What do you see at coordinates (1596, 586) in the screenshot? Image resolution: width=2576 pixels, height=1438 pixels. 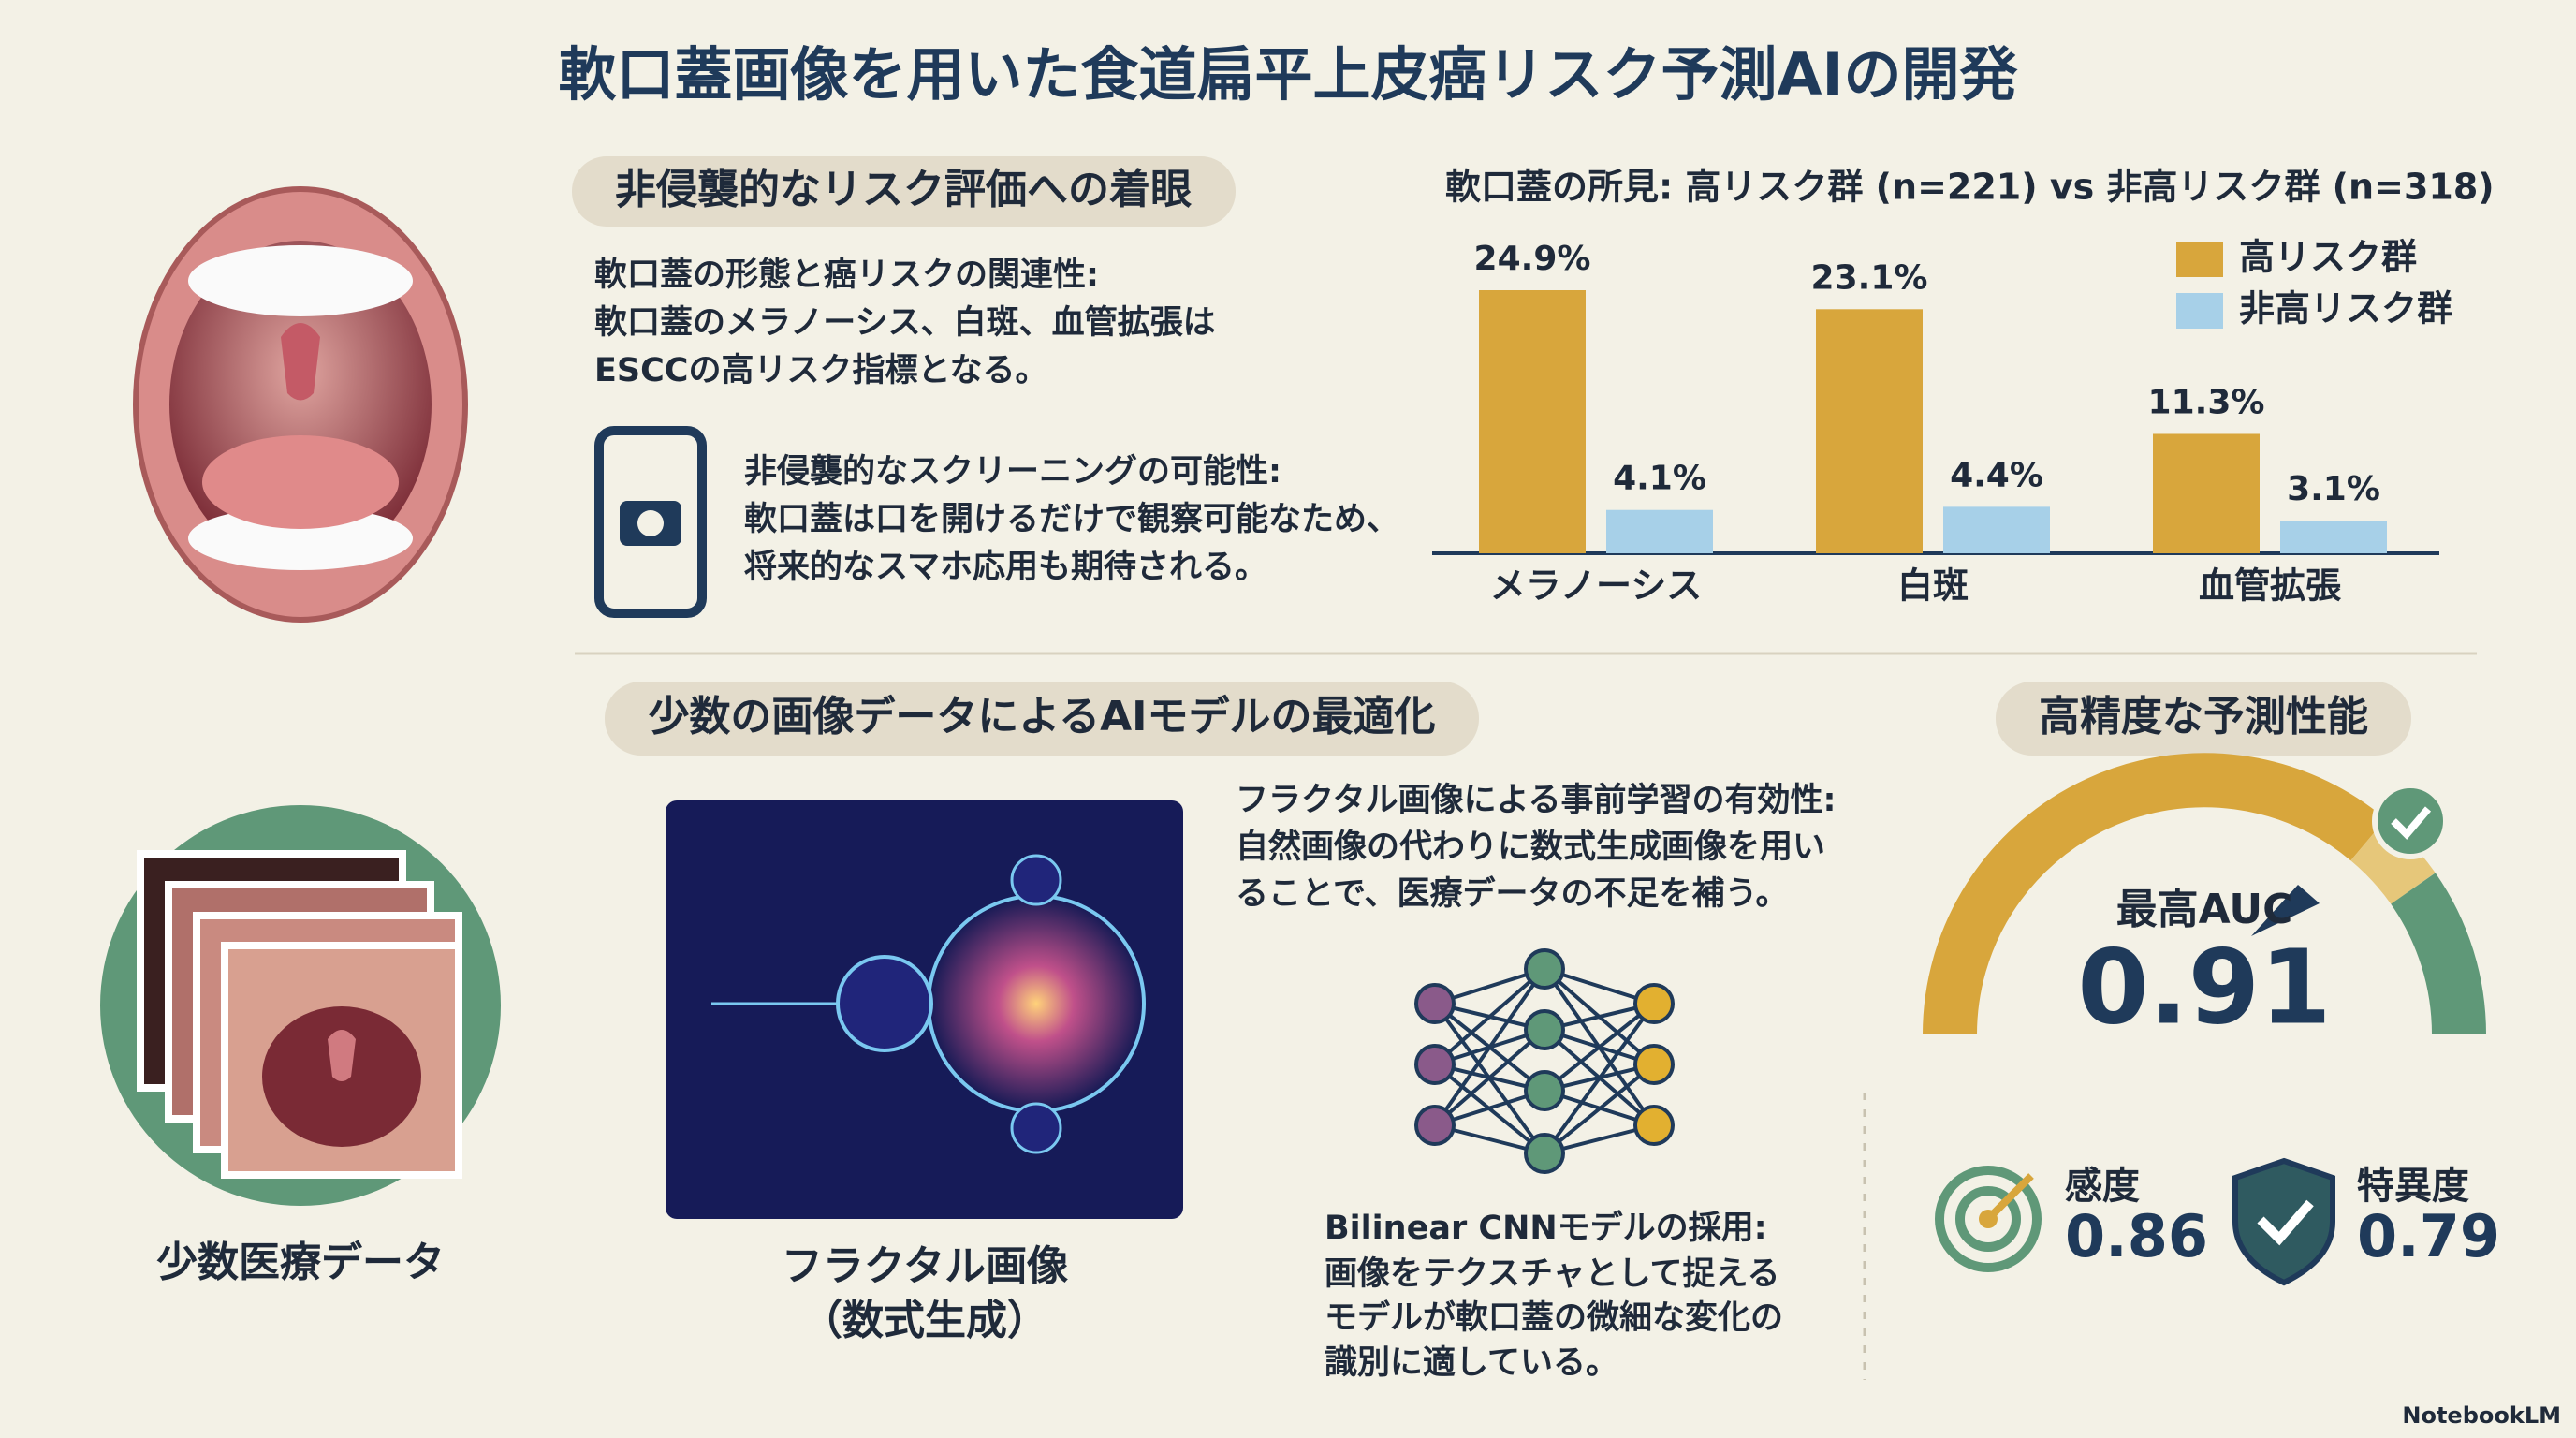 I see `x-tick-label: メラノーシス` at bounding box center [1596, 586].